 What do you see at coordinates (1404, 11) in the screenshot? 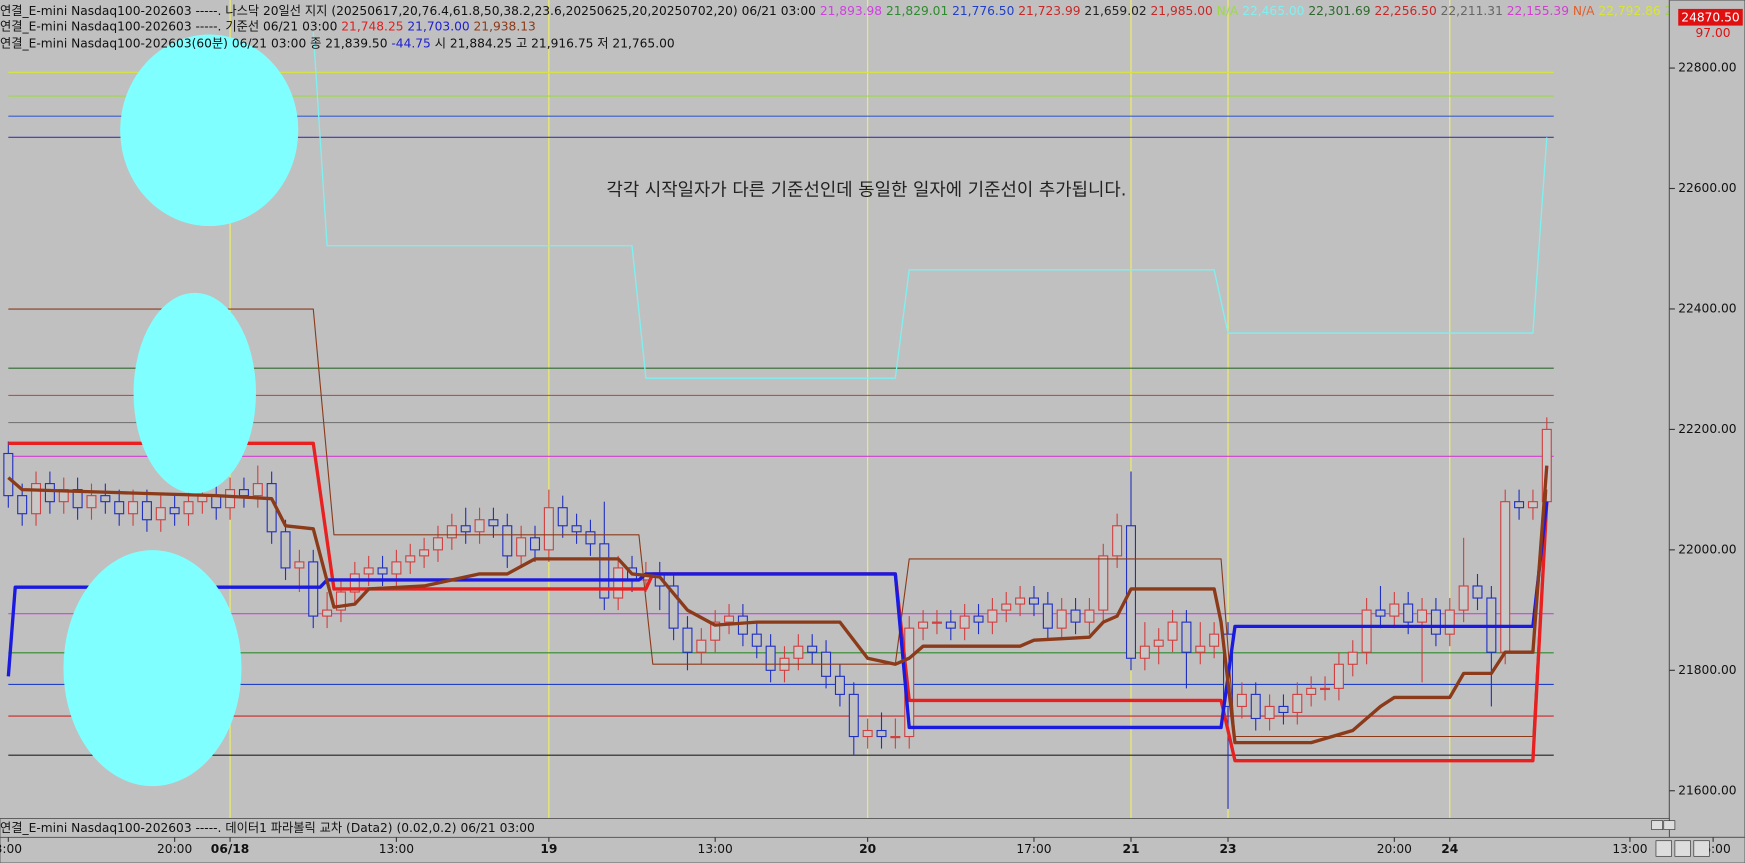
I see `header-value: 22,256.50` at bounding box center [1404, 11].